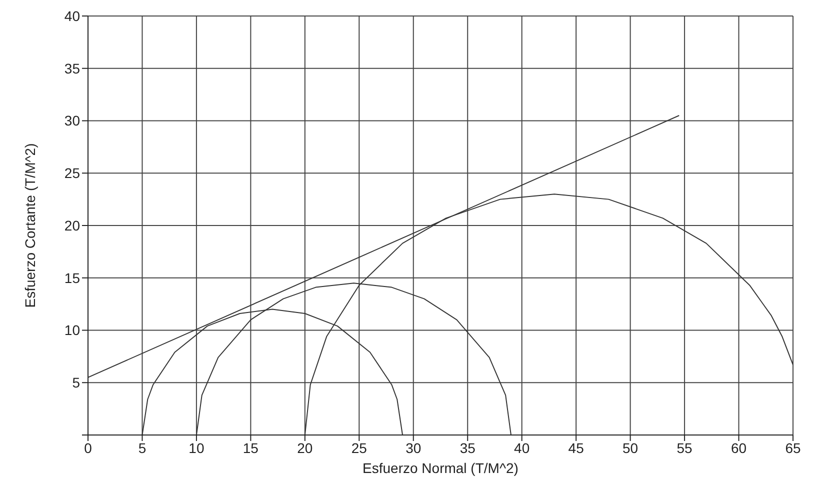  Describe the element at coordinates (30, 225) in the screenshot. I see `y-axis-title: Esfuerzo Cortante (T/M^2)` at that location.